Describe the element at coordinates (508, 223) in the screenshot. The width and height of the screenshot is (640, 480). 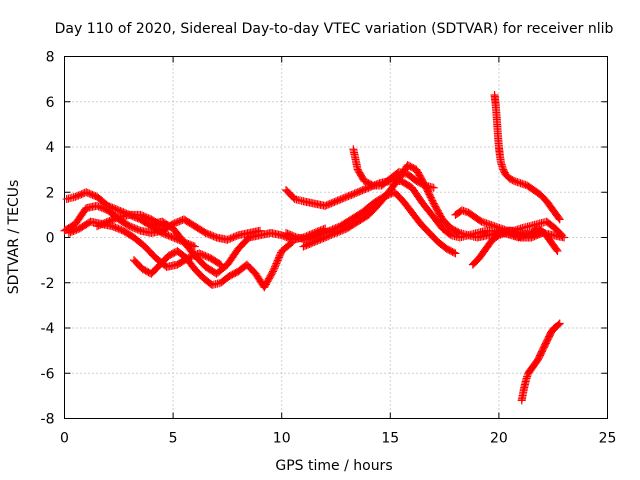
I see `series-arc11` at that location.